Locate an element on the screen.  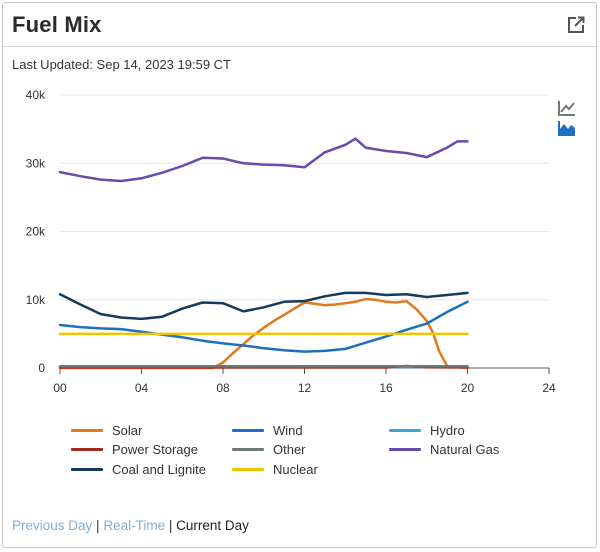
day-selector: Previous Day | Real-Time | Current Day is located at coordinates (130, 525).